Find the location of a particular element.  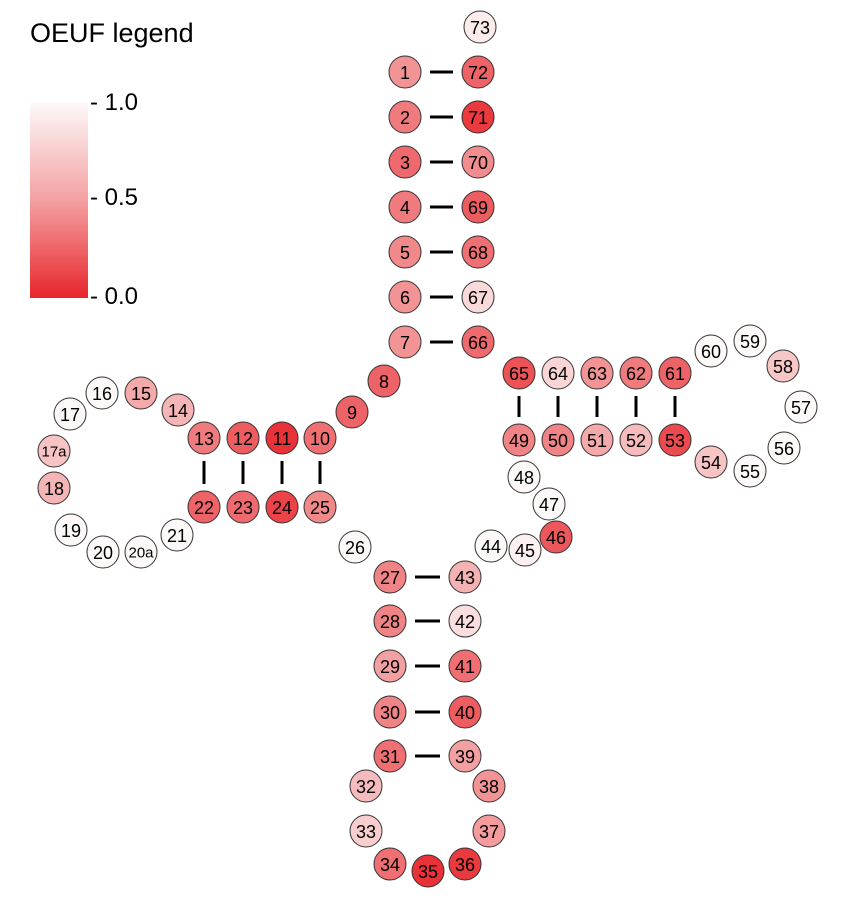

nucleotide-node-73: 73 is located at coordinates (480, 27).